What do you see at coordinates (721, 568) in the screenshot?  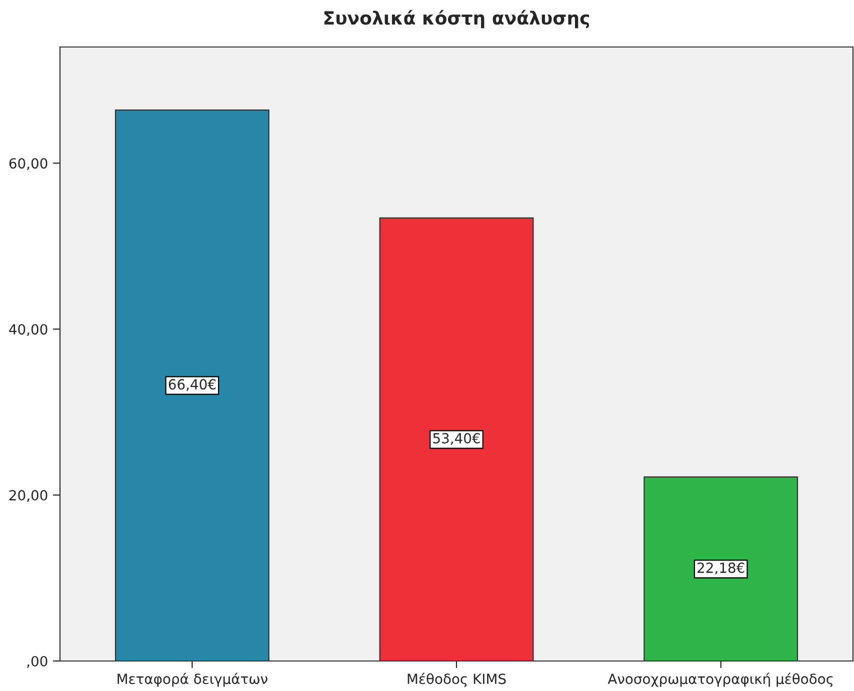 I see `data-label: 22,18€` at bounding box center [721, 568].